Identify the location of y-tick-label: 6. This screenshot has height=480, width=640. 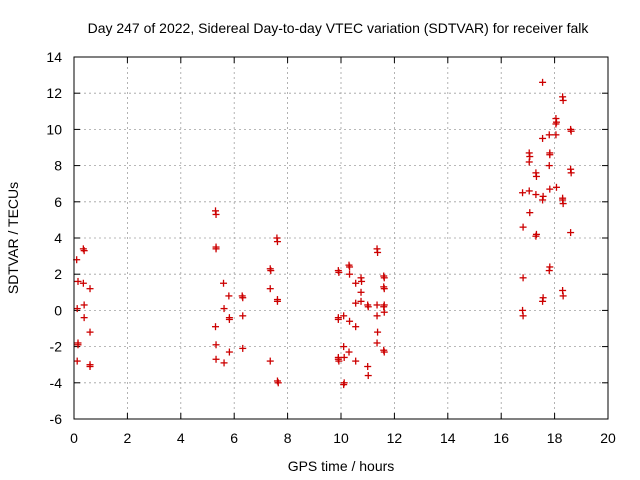
(58, 202).